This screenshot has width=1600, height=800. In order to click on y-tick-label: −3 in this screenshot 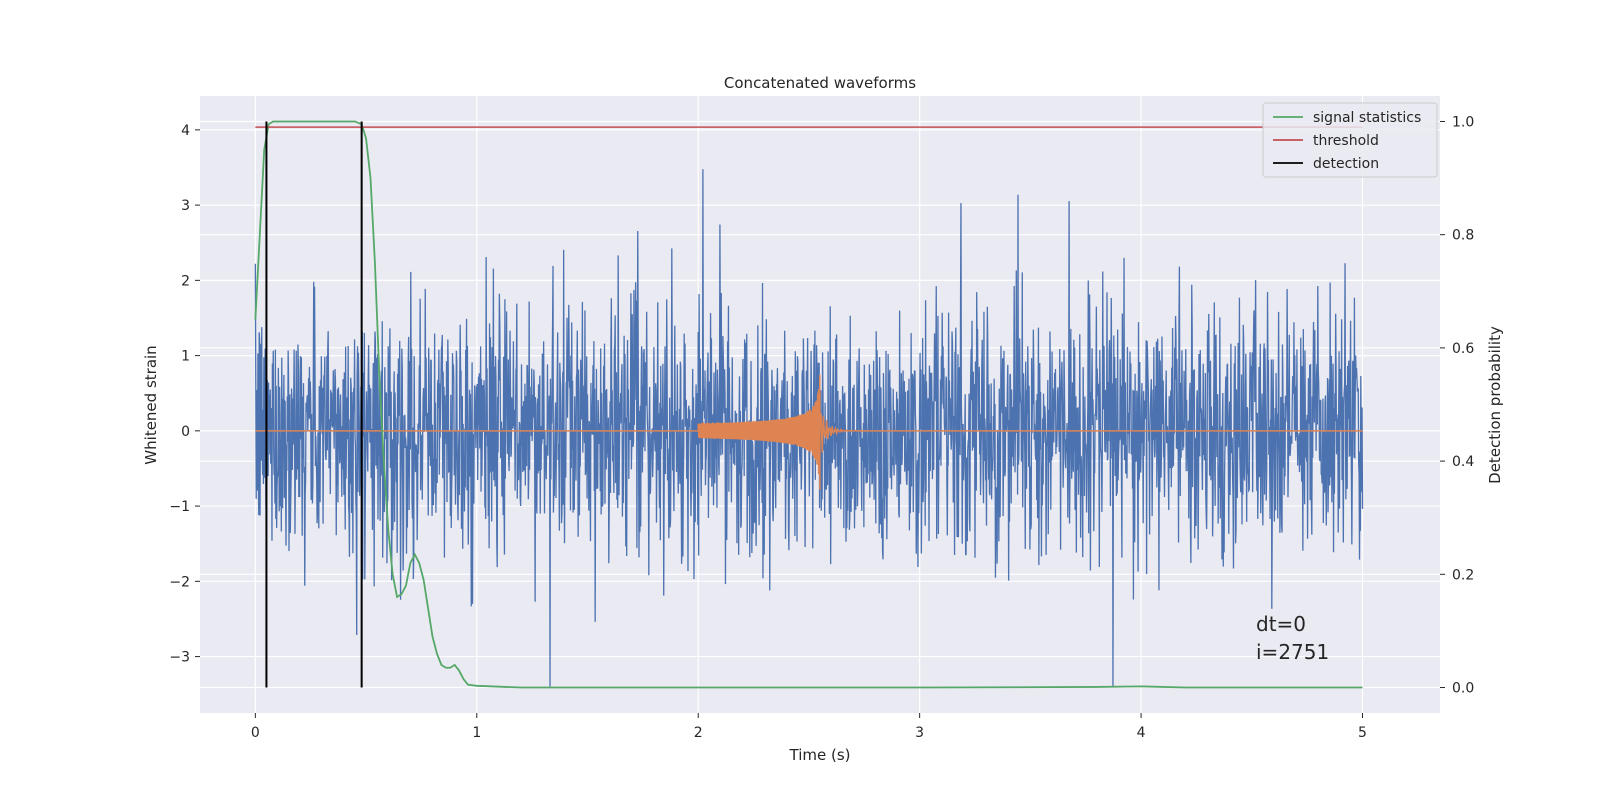, I will do `click(179, 658)`.